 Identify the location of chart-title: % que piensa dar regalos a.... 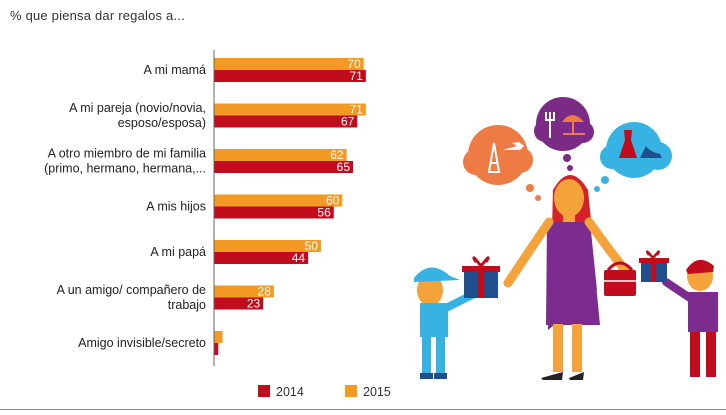
(97, 15).